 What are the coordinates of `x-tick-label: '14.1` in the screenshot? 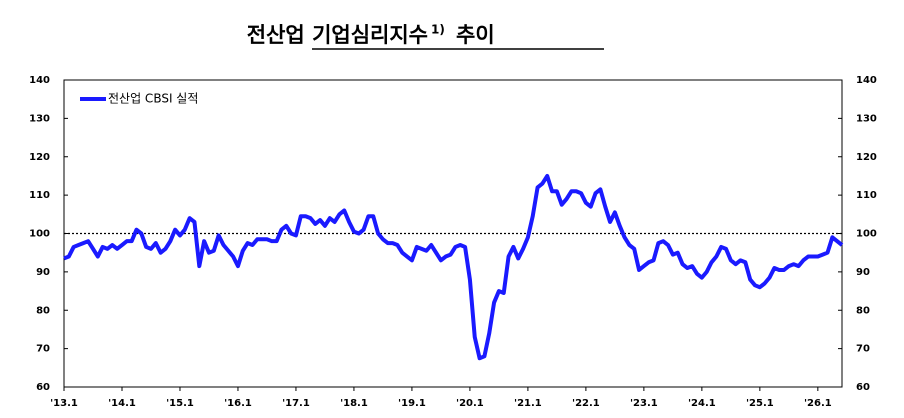 It's located at (122, 403).